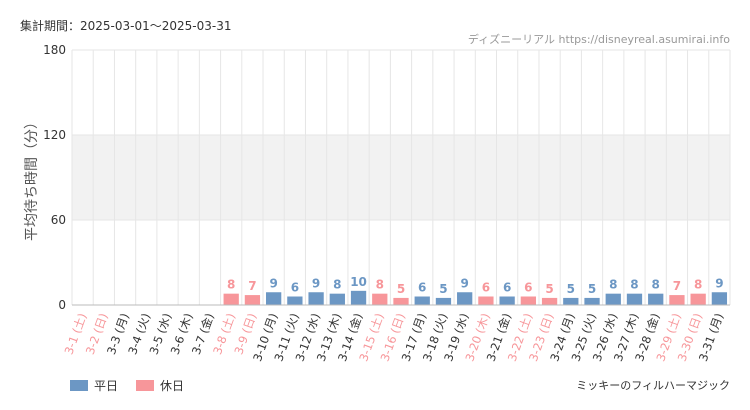 The height and width of the screenshot is (410, 750). Describe the element at coordinates (54, 135) in the screenshot. I see `y-tick-label: 120` at that location.